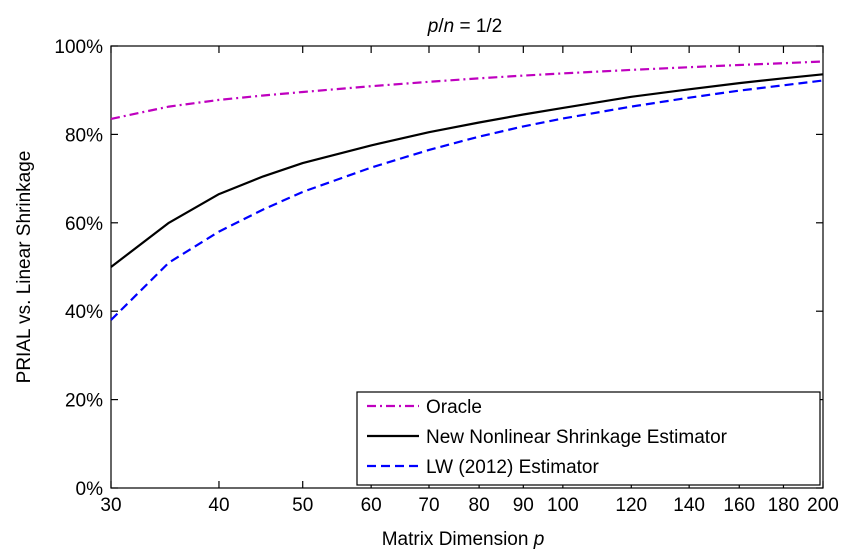  What do you see at coordinates (90, 489) in the screenshot?
I see `y-tick-label: 0%` at bounding box center [90, 489].